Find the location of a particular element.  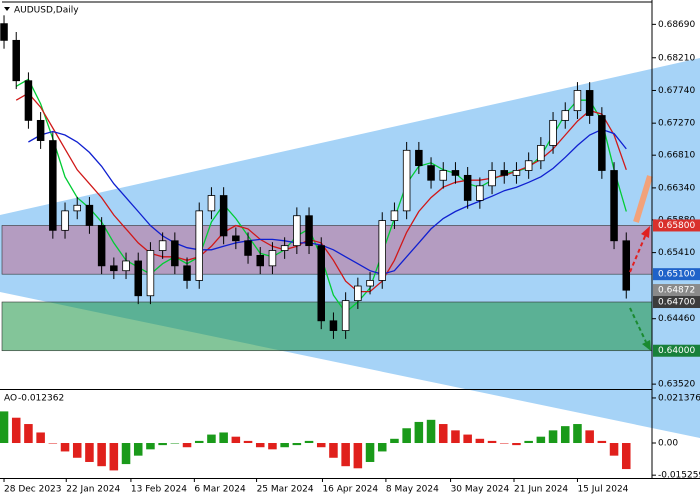

y-tick-label: 0.68210 is located at coordinates (676, 58).